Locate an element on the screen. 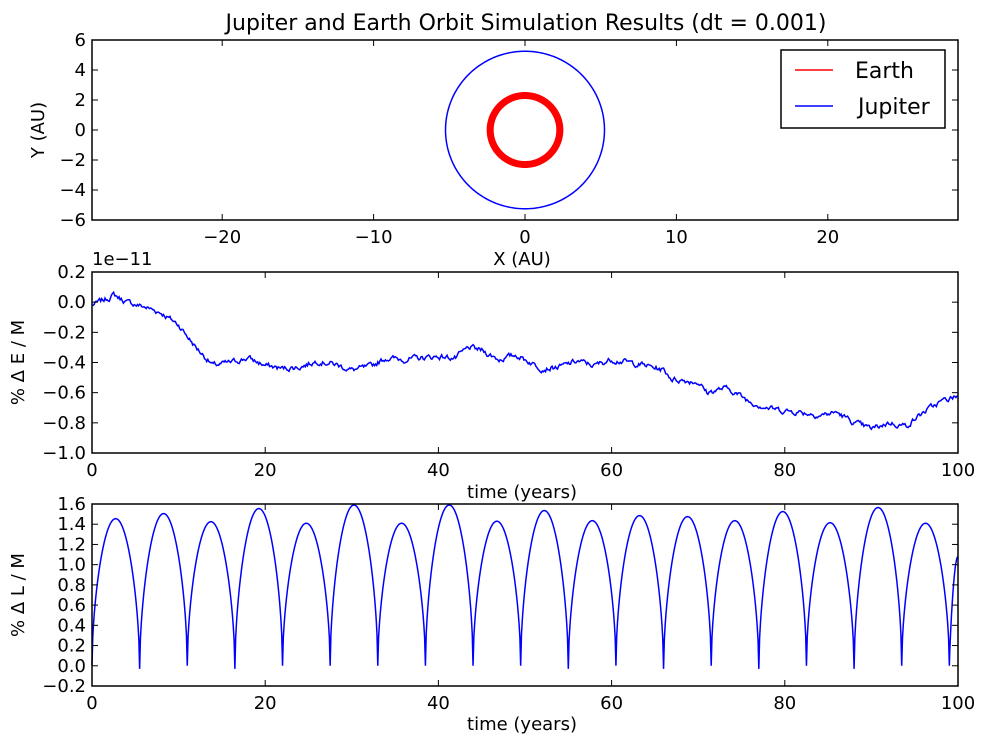  legend-label-earth: Earth is located at coordinates (884, 71).